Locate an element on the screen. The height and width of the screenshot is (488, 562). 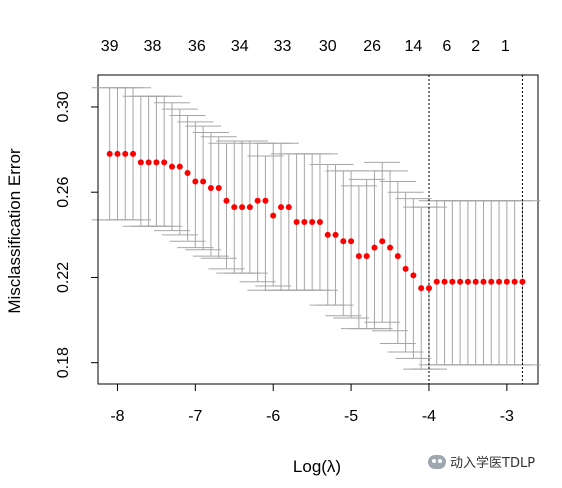
top-axis-label: 14 is located at coordinates (413, 46).